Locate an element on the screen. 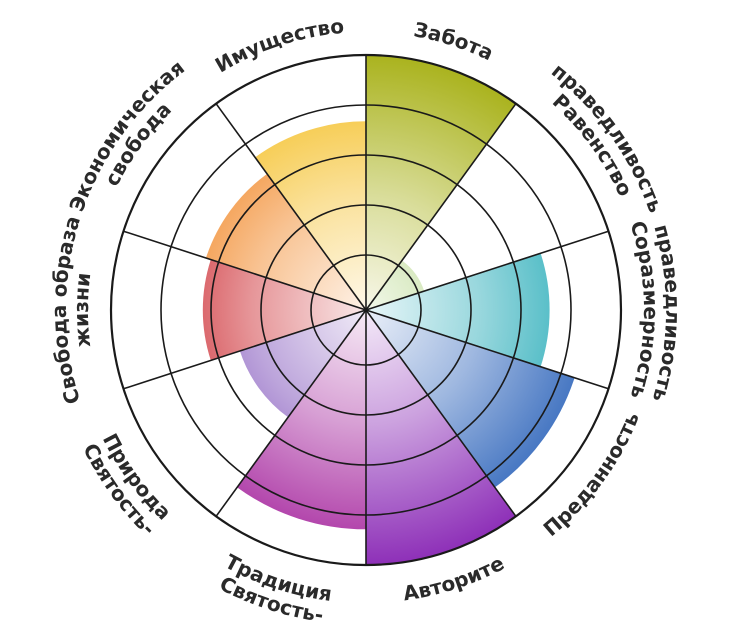  category-label: Имущество is located at coordinates (278, 46).